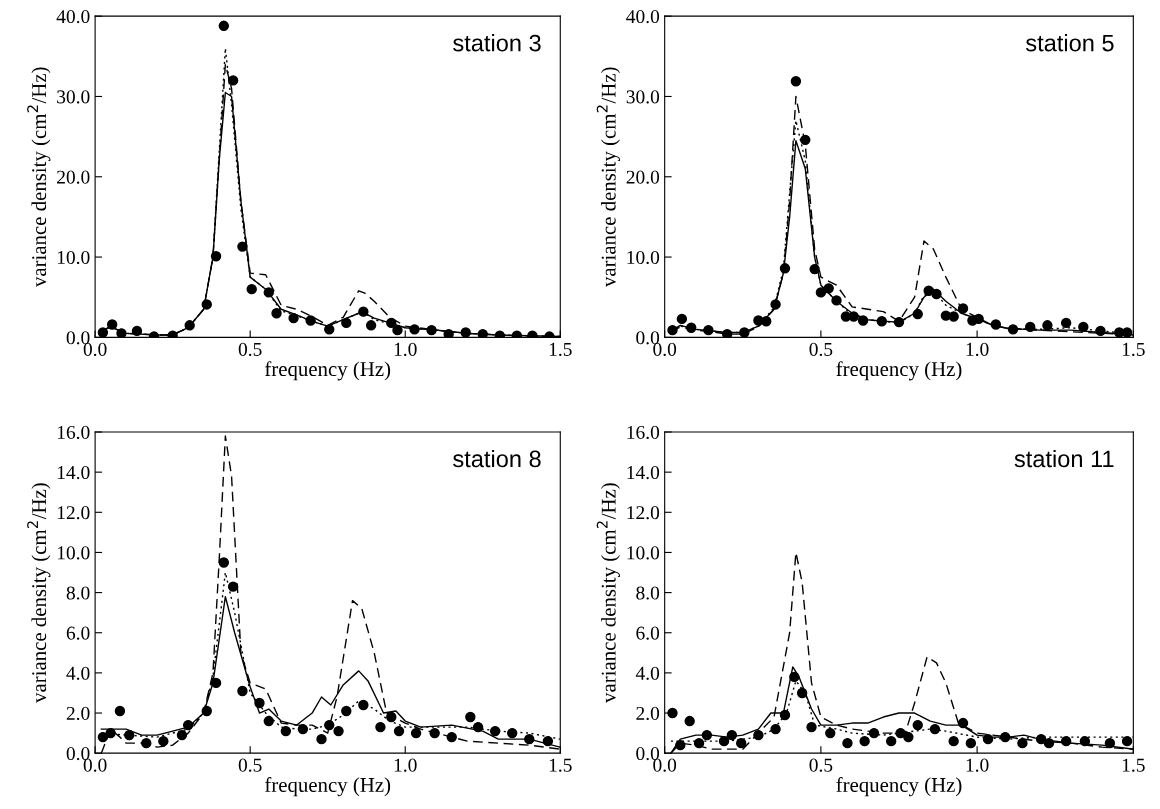  What do you see at coordinates (1069, 43) in the screenshot?
I see `annotation: station 5` at bounding box center [1069, 43].